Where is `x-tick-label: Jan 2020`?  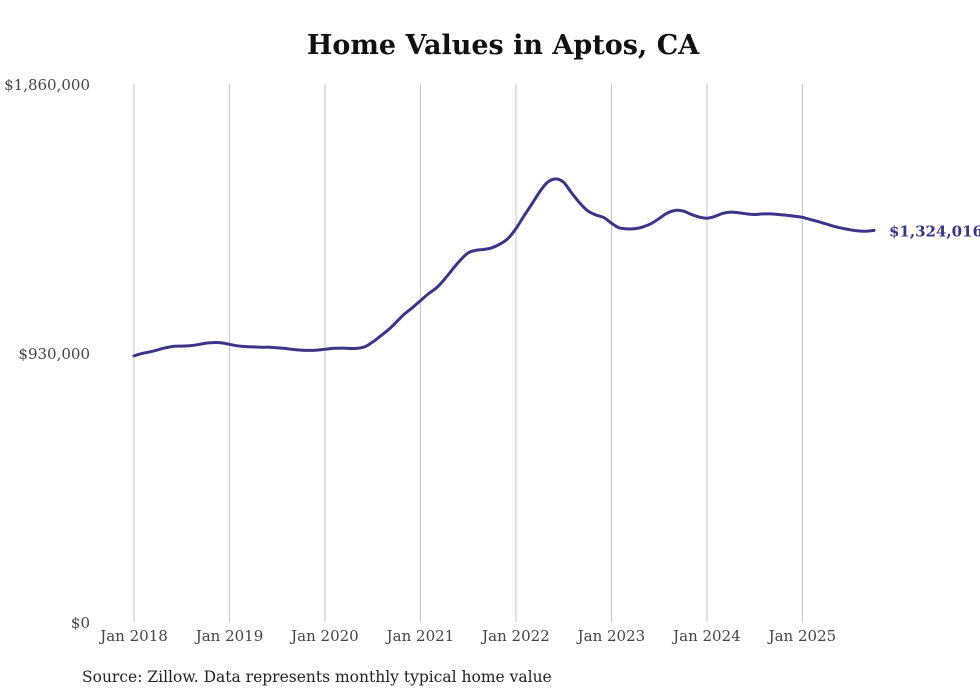 x-tick-label: Jan 2020 is located at coordinates (324, 636).